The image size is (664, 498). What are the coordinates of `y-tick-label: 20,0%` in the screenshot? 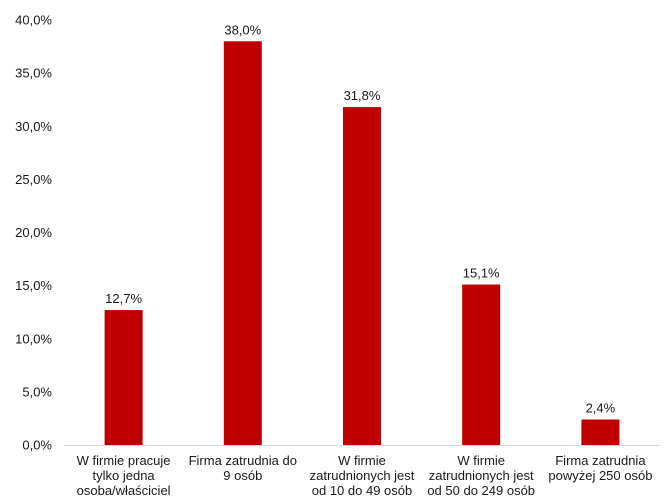 It's located at (33, 232).